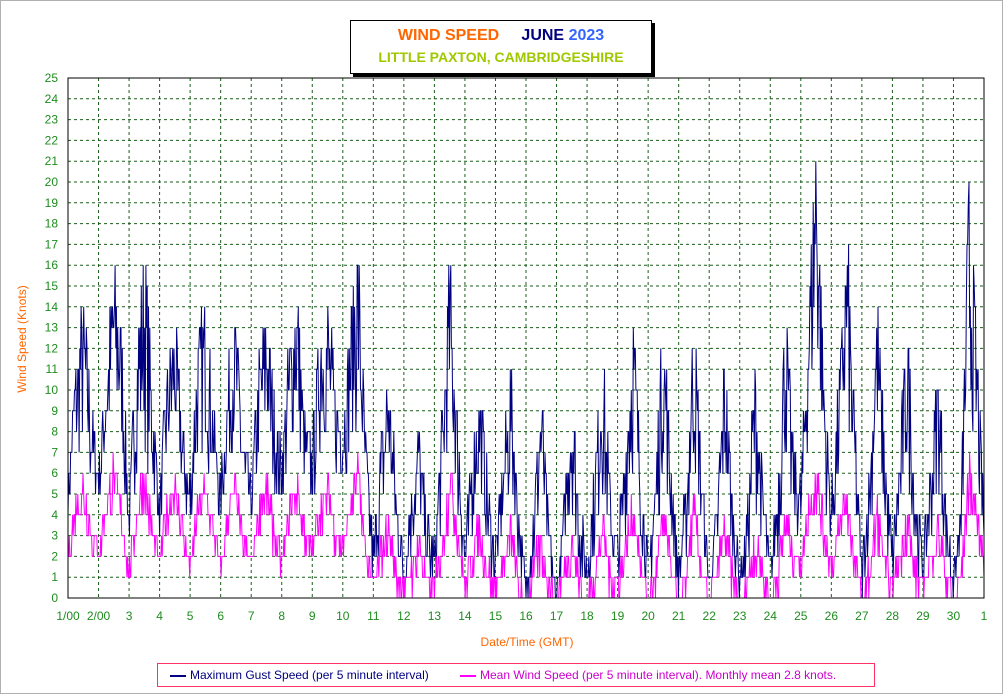  I want to click on y-tick-label: 13, so click(52, 328).